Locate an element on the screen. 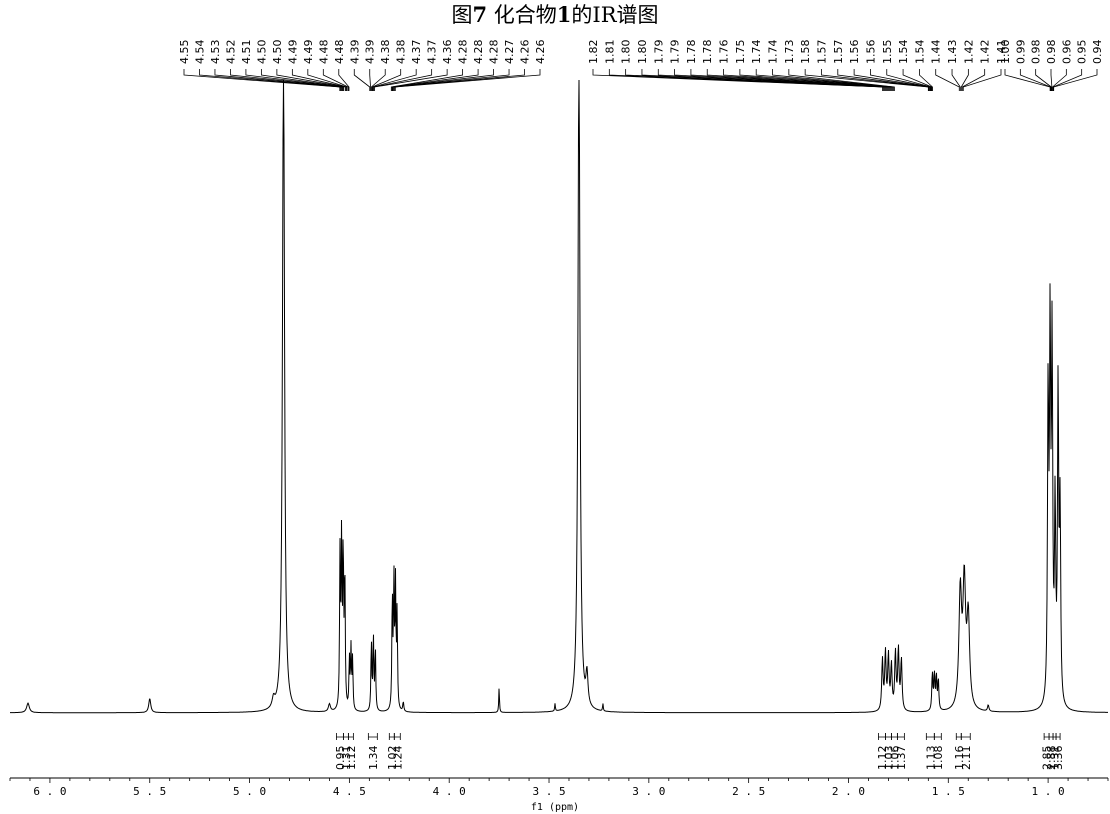  peak-label: 0.96 is located at coordinates (1066, 52).